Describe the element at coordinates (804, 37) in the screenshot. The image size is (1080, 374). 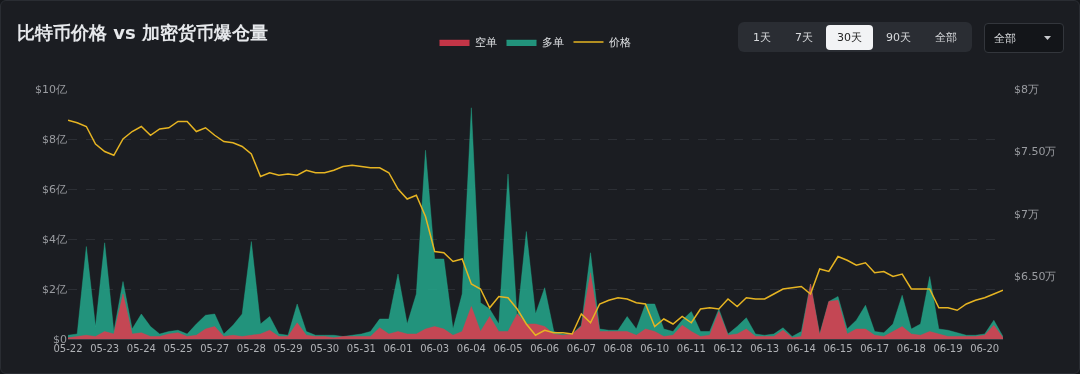
I see `text: 7天` at that location.